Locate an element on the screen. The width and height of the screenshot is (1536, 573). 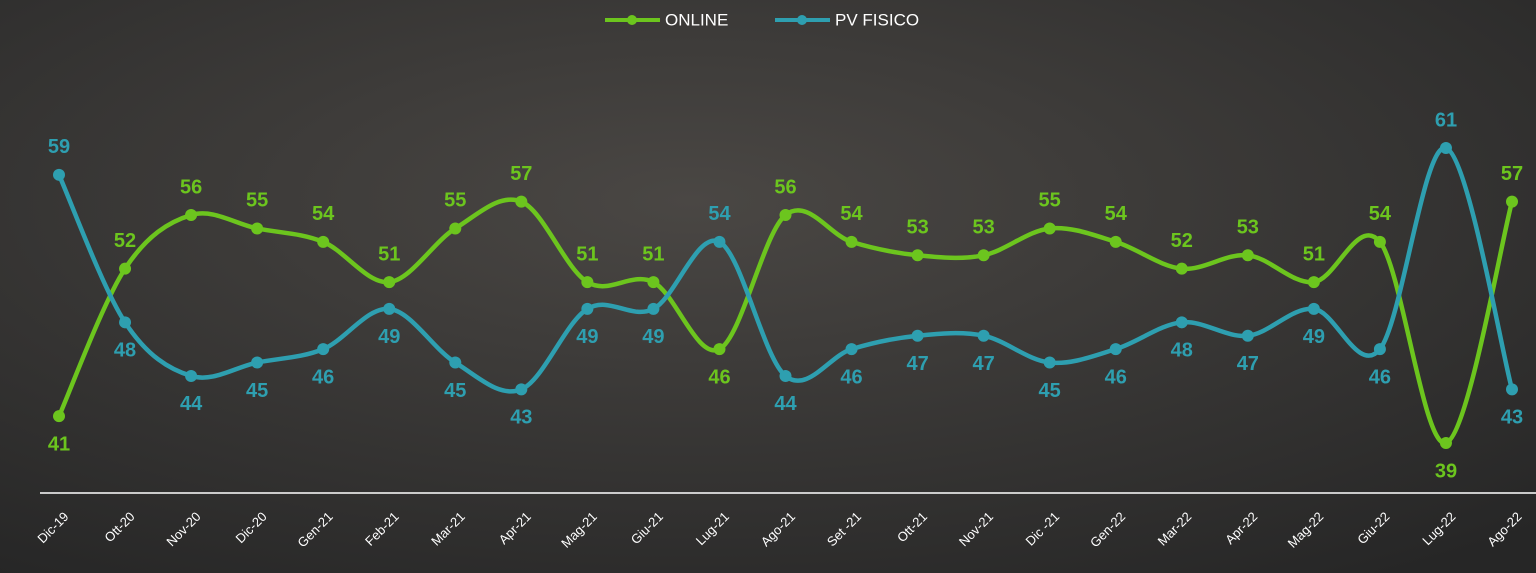
data-label: 39 is located at coordinates (1446, 471).